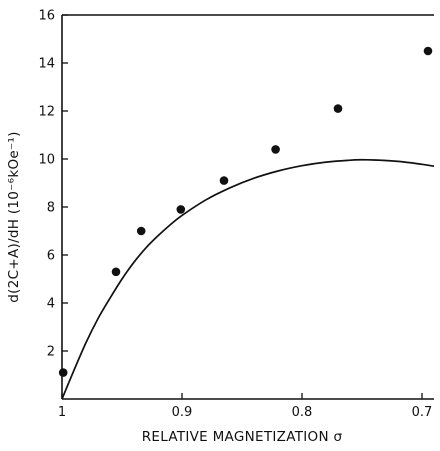 The height and width of the screenshot is (451, 440). Describe the element at coordinates (182, 412) in the screenshot. I see `x-tick-label: 0.9` at that location.